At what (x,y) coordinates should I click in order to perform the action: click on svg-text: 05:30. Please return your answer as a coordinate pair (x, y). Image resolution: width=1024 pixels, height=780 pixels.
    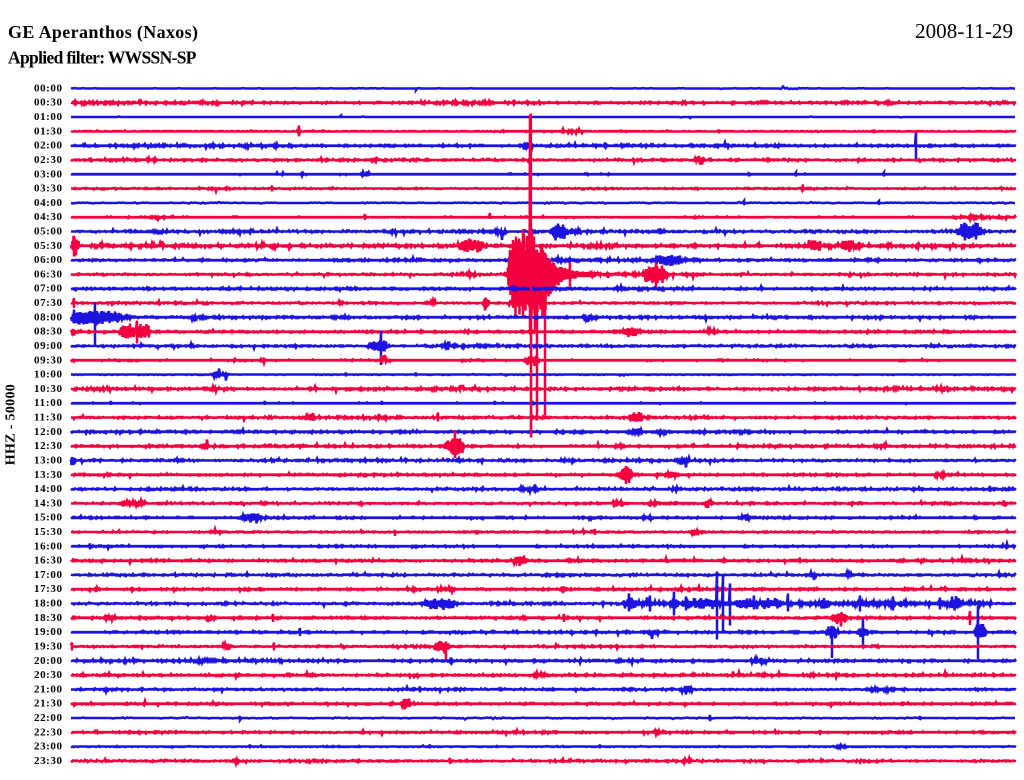
    Looking at the image, I should click on (48, 246).